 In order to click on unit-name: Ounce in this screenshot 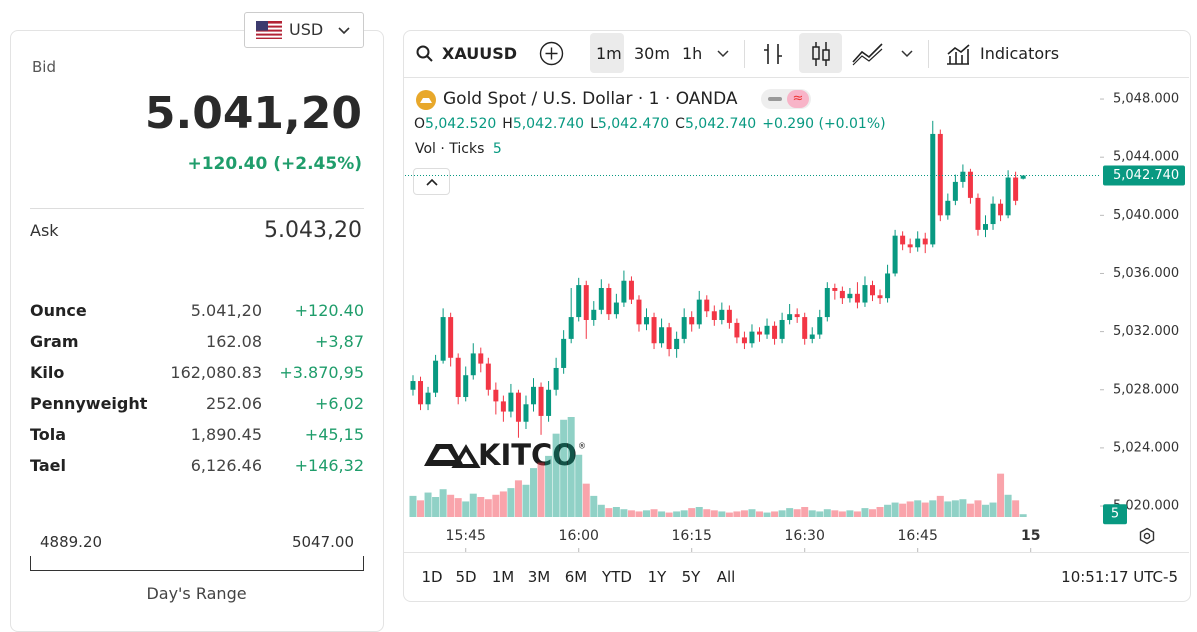, I will do `click(58, 310)`.